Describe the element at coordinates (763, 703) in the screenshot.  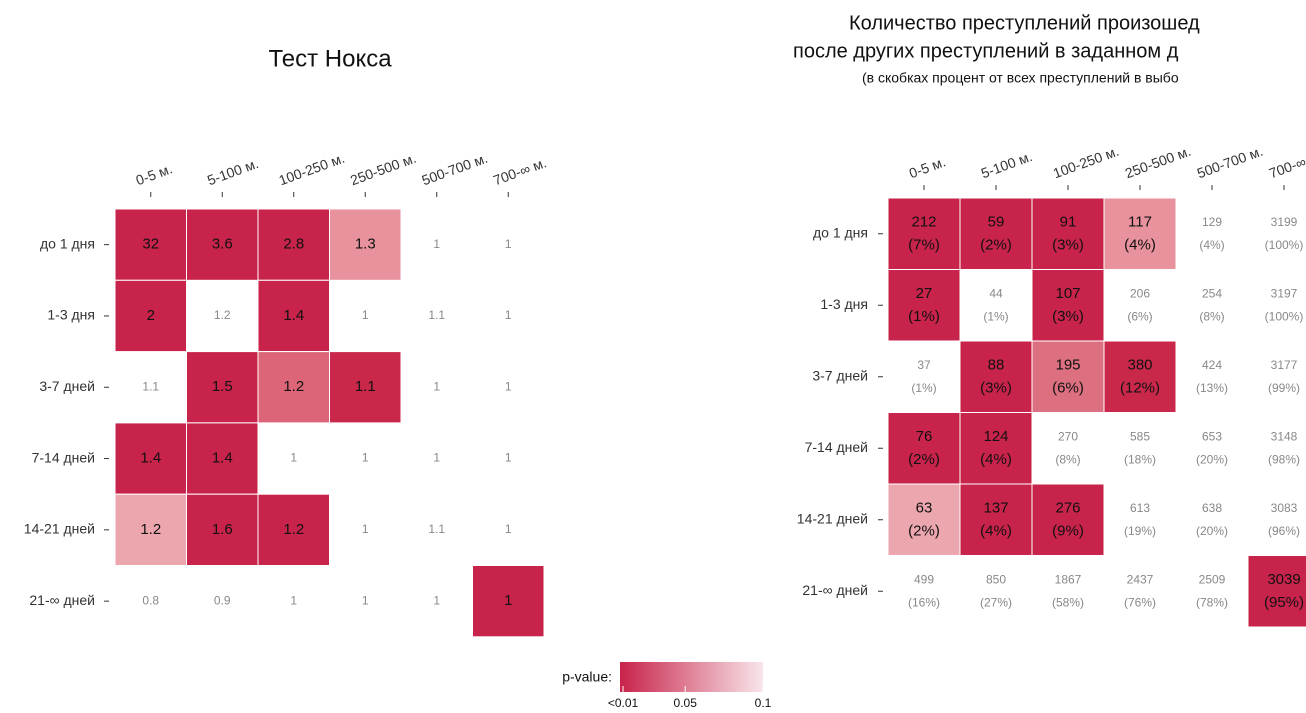
I see `legend-tick-label: 0.1` at that location.